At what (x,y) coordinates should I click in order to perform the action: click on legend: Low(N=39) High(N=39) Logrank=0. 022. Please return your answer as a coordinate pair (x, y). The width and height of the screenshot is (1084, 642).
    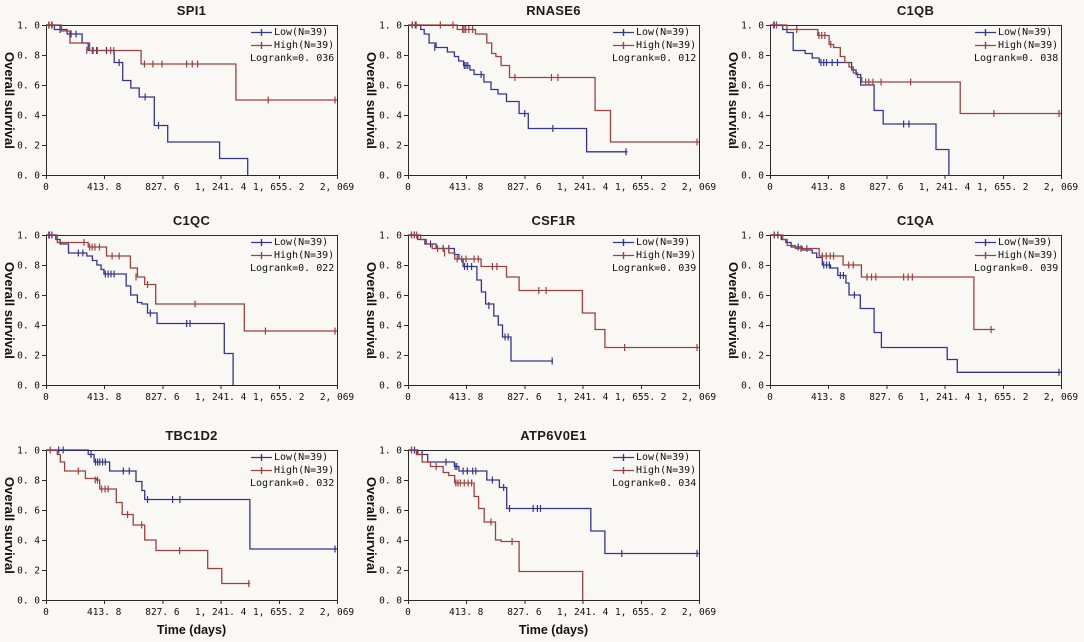
    Looking at the image, I should click on (292, 255).